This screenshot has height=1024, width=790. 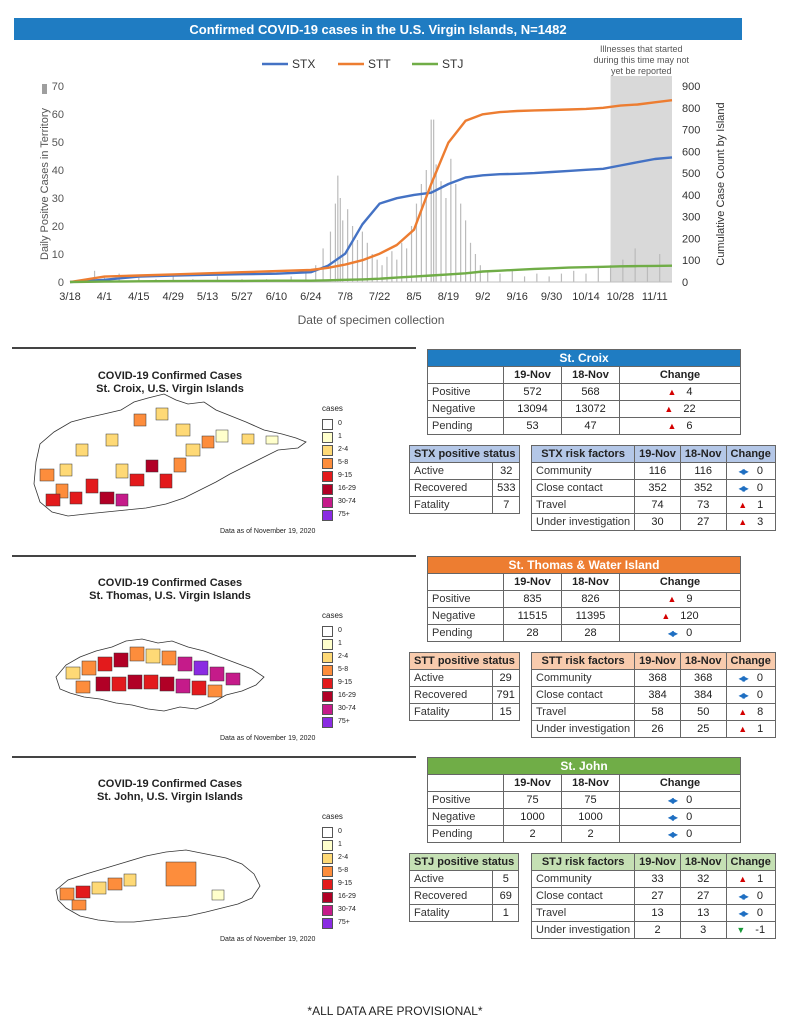 What do you see at coordinates (45, 183) in the screenshot?
I see `y-left-axis-label: Daily Positve Cases in Territory` at bounding box center [45, 183].